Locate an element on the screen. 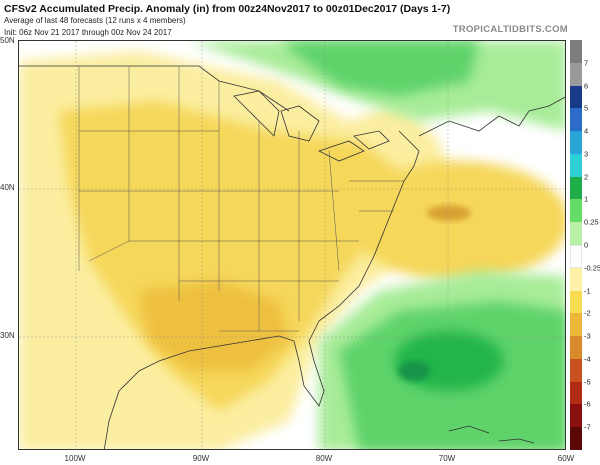 This screenshot has height=465, width=600. colorbar-tick-label: 5 is located at coordinates (586, 108).